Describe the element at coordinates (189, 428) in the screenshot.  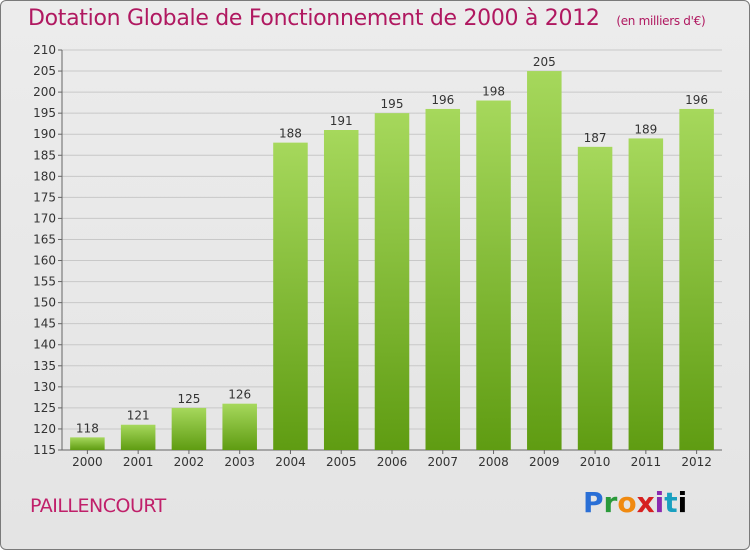
I see `bar-2002` at that location.